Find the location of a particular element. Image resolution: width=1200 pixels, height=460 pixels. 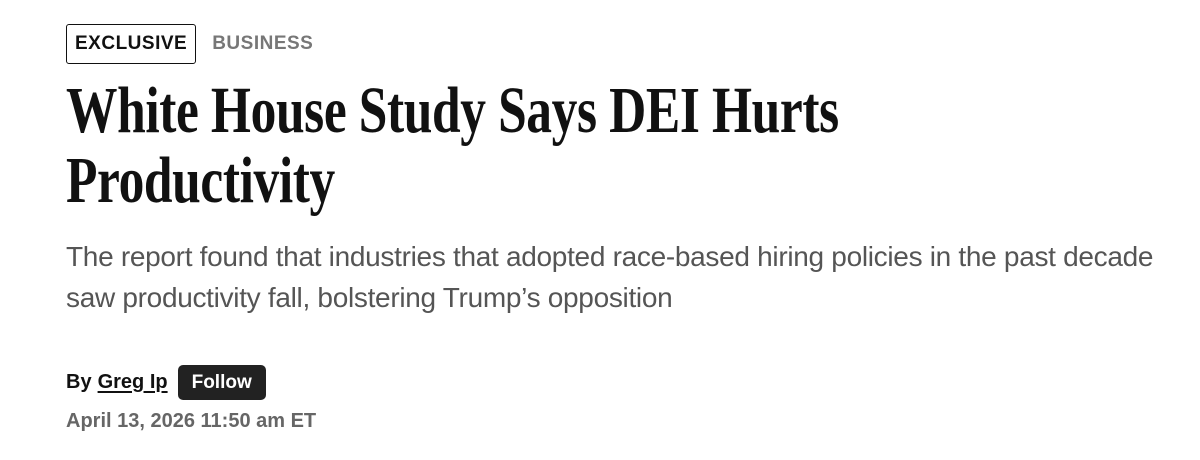

timestamp: April 13, 2026 11:50 am ET is located at coordinates (191, 421).